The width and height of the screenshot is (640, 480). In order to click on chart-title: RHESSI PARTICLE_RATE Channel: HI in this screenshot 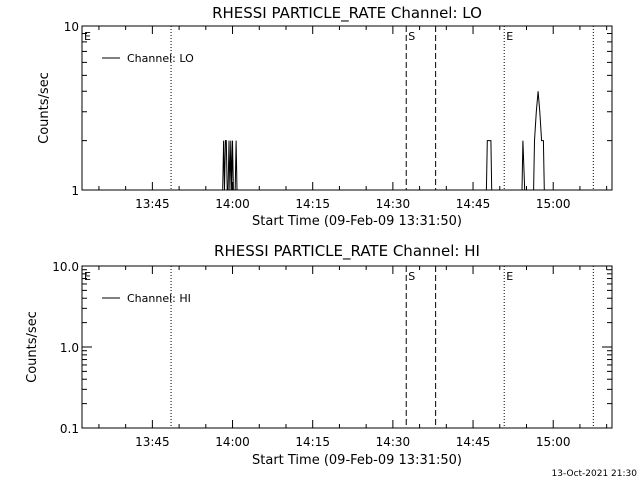, I will do `click(347, 251)`.